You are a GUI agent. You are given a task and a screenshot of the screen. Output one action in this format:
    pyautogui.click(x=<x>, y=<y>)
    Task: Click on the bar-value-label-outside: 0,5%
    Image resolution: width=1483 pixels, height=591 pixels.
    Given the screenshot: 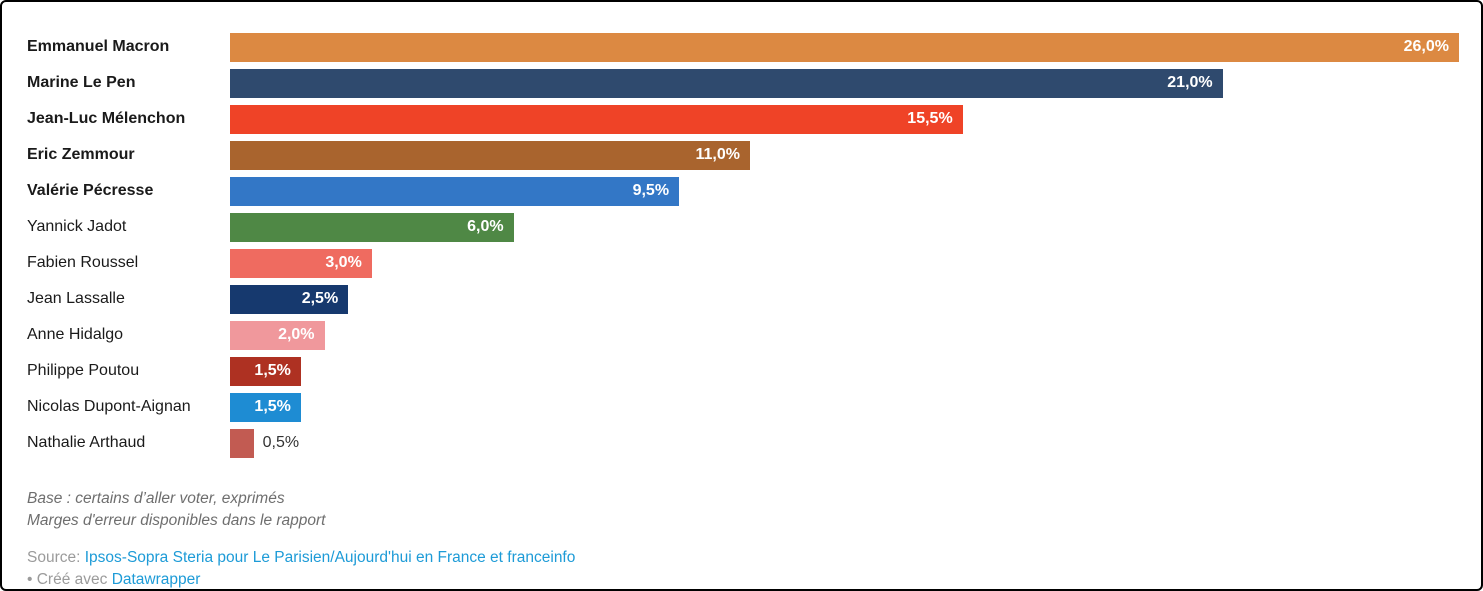 What is the action you would take?
    pyautogui.click(x=281, y=442)
    